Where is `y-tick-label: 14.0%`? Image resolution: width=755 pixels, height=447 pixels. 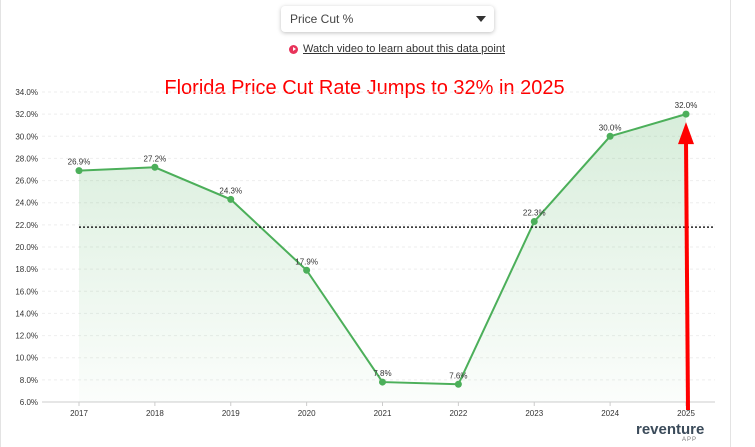 y-tick-label: 14.0% is located at coordinates (26, 313).